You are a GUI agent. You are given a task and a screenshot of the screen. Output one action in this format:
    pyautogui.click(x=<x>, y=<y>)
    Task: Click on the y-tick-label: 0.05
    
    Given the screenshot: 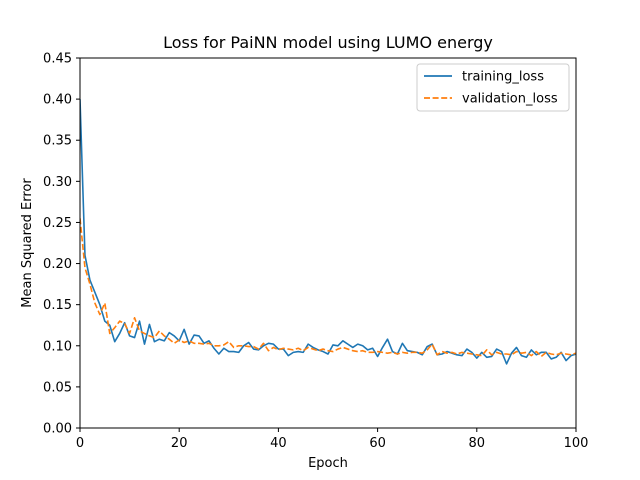 What is the action you would take?
    pyautogui.click(x=57, y=387)
    